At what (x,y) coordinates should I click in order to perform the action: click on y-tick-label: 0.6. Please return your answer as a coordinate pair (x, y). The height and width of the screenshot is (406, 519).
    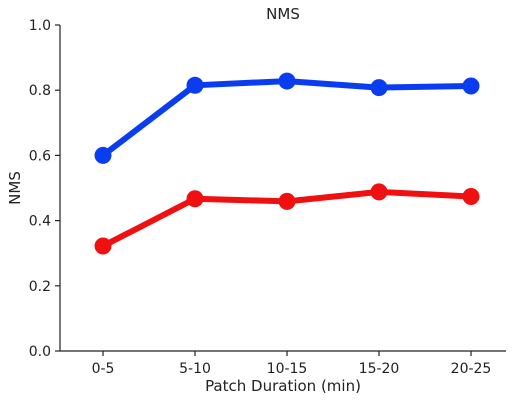
    Looking at the image, I should click on (40, 156).